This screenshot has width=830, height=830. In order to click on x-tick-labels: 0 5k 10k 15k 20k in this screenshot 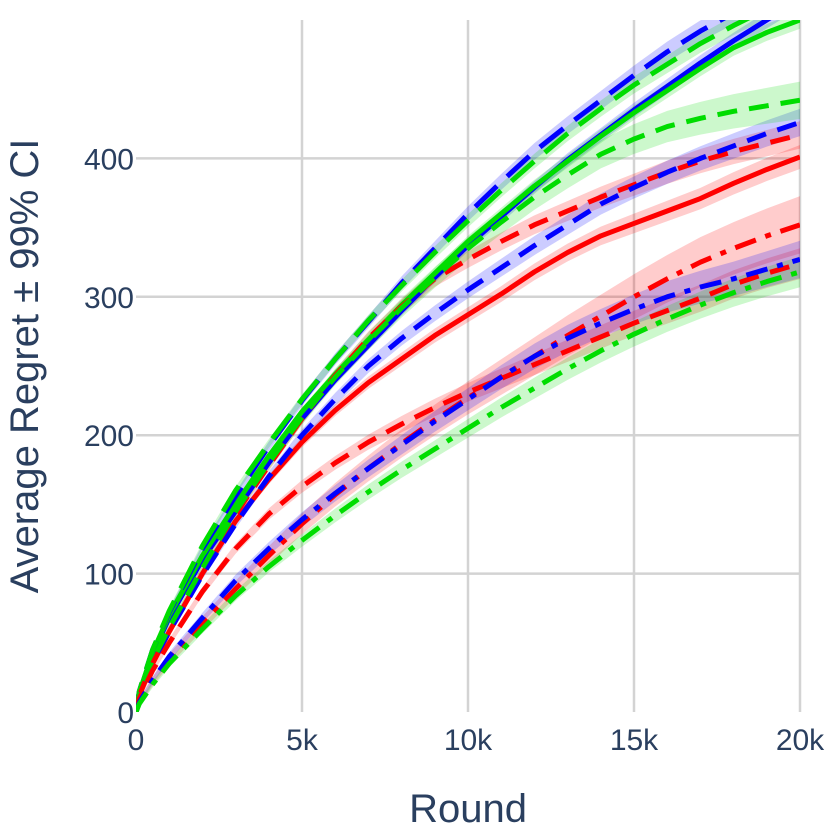, I will do `click(477, 740)`.